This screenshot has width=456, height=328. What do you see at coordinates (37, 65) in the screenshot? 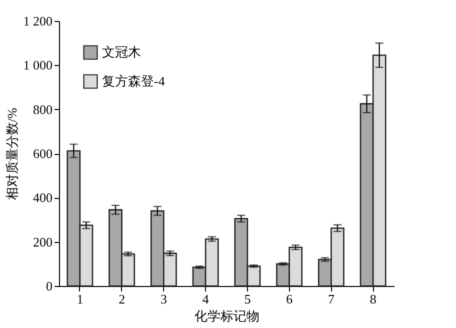
I see `y-tick-label: 1 000` at bounding box center [37, 65].